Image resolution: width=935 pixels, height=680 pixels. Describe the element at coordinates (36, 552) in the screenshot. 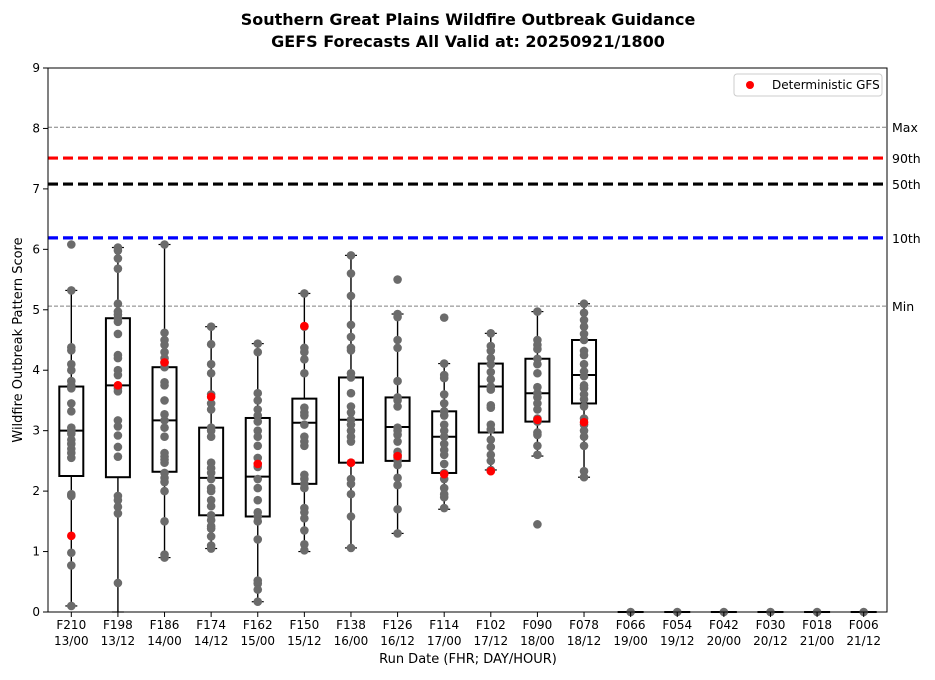

I see `y-tick-label: 1` at that location.